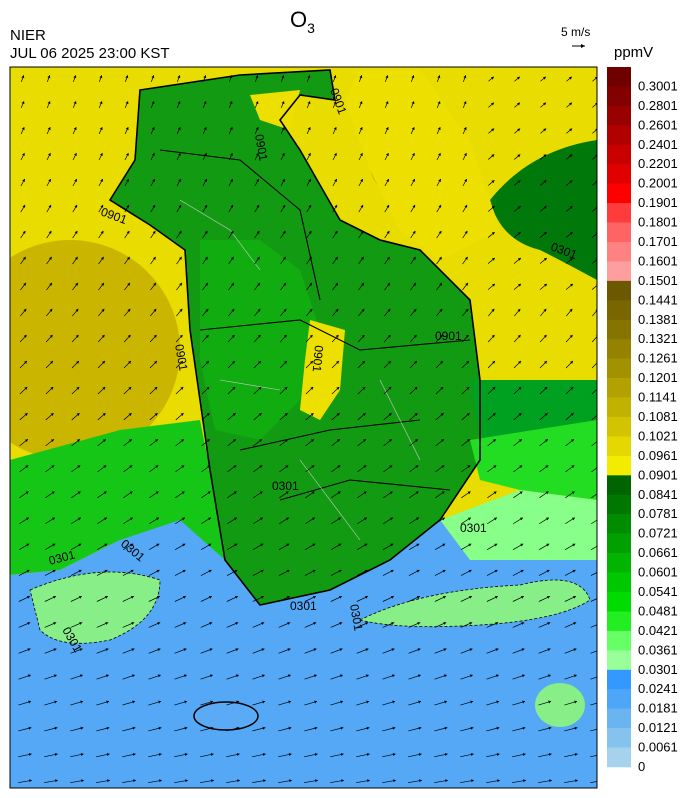 The height and width of the screenshot is (798, 692). What do you see at coordinates (658, 299) in the screenshot?
I see `colorbar-label: 0.1441` at bounding box center [658, 299].